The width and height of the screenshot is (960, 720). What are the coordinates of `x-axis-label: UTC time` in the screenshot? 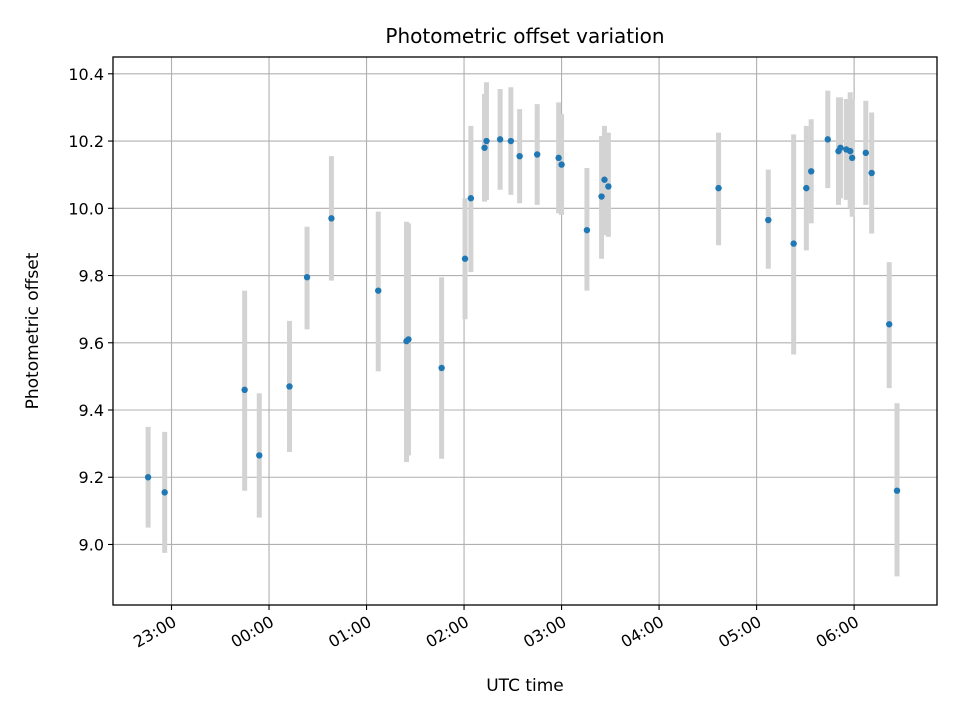 It's located at (525, 686).